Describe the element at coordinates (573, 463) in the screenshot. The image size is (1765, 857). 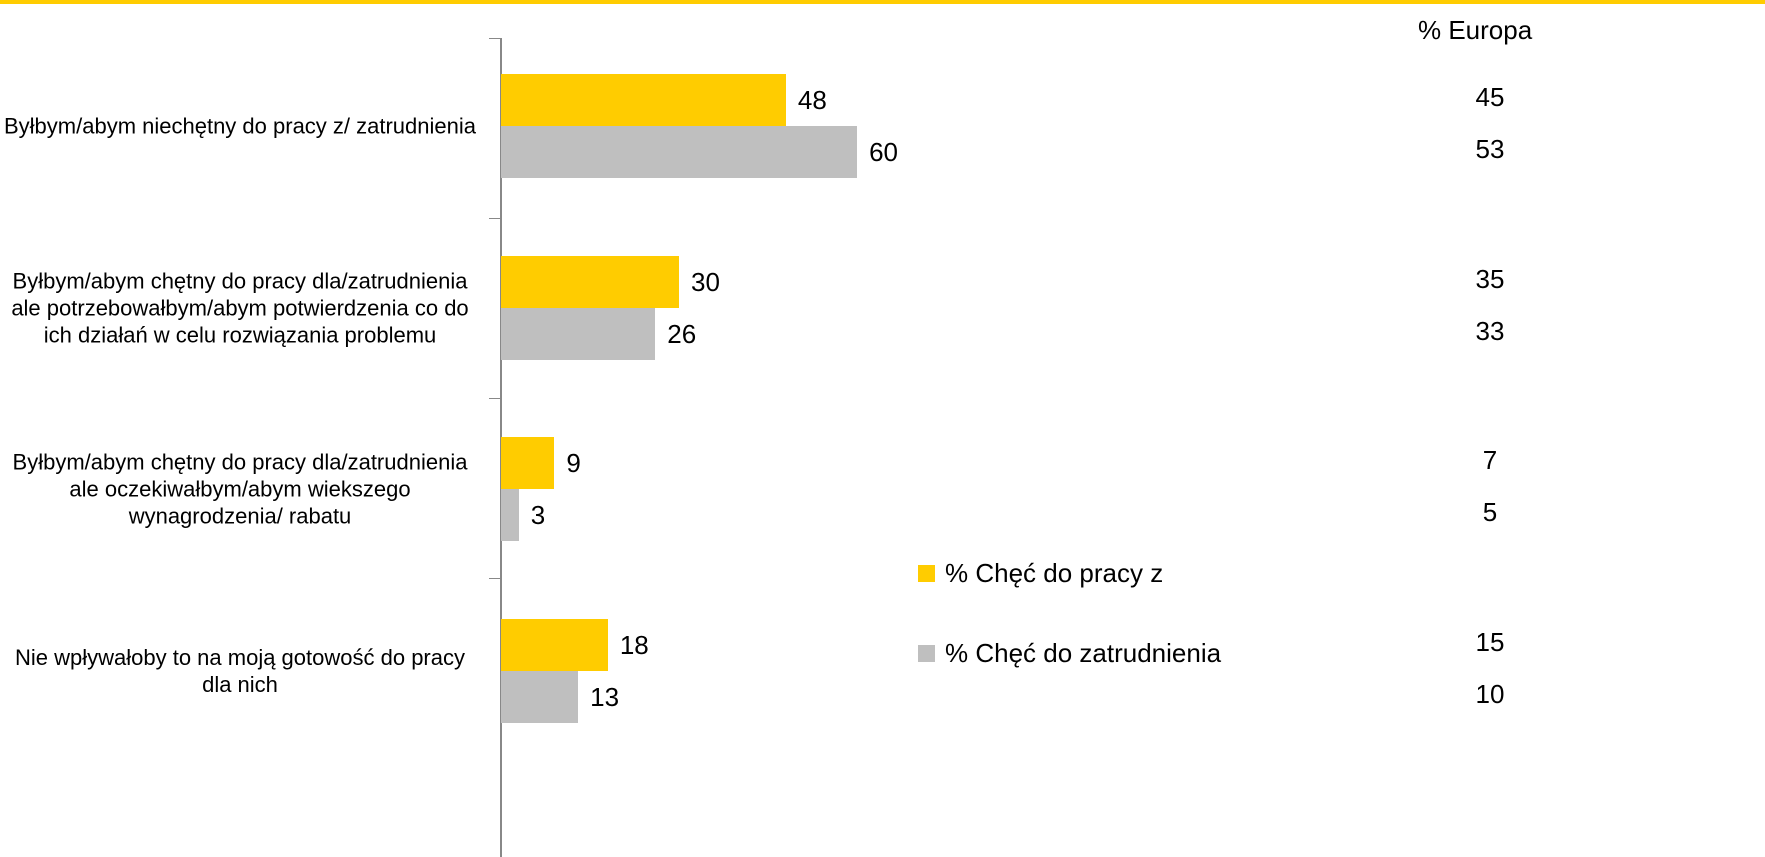
I see `value-label: 9` at that location.